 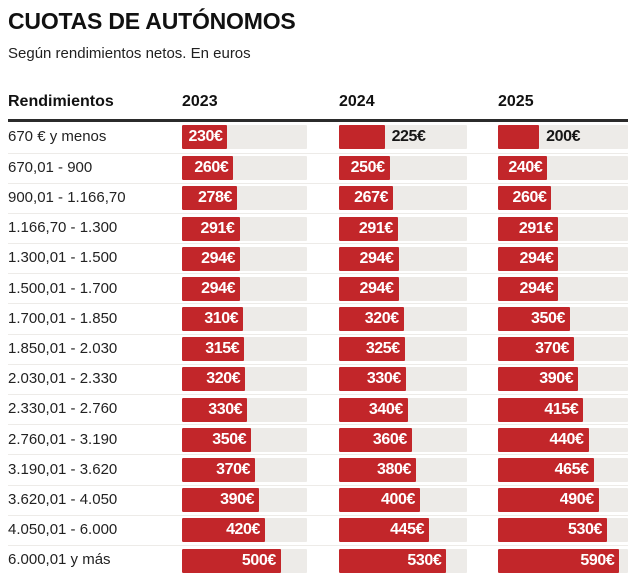 I want to click on table-header-row: Rendimientos 2023 2024 2025, so click(x=318, y=108).